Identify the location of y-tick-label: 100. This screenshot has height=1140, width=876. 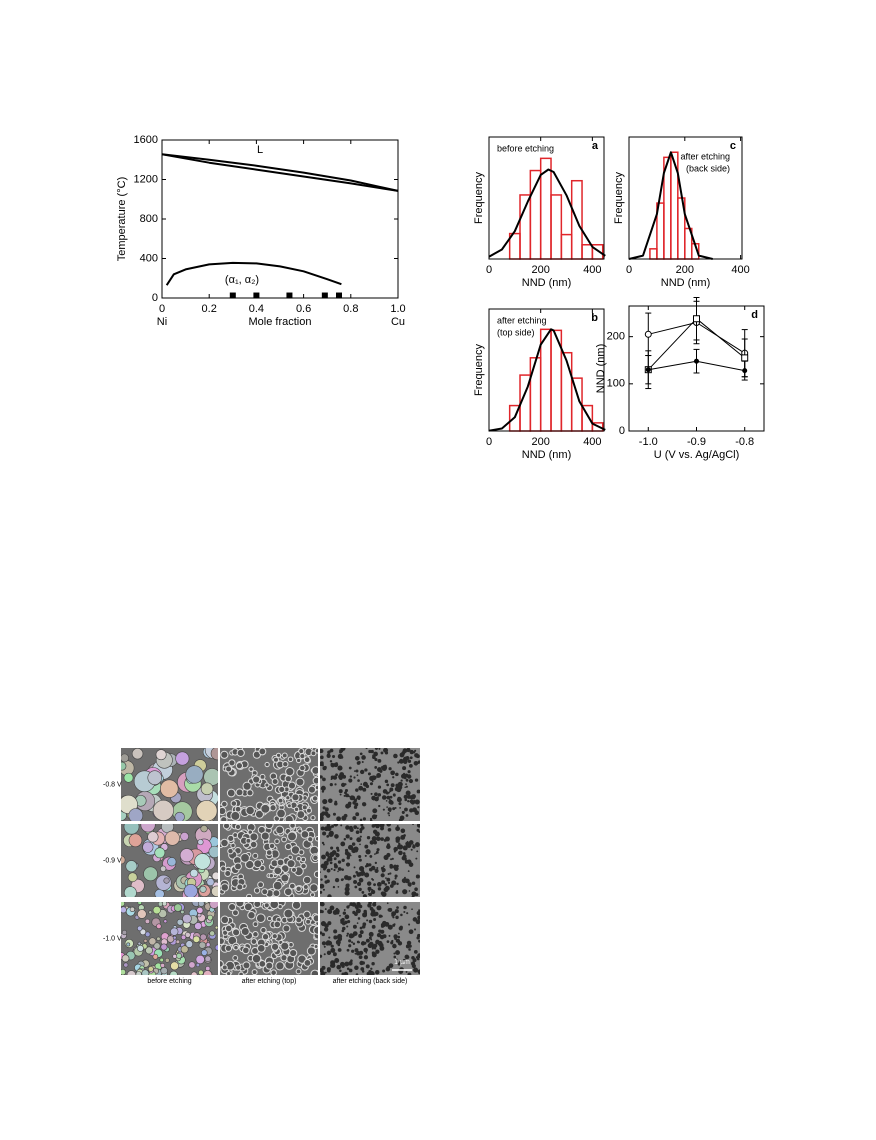
(616, 384).